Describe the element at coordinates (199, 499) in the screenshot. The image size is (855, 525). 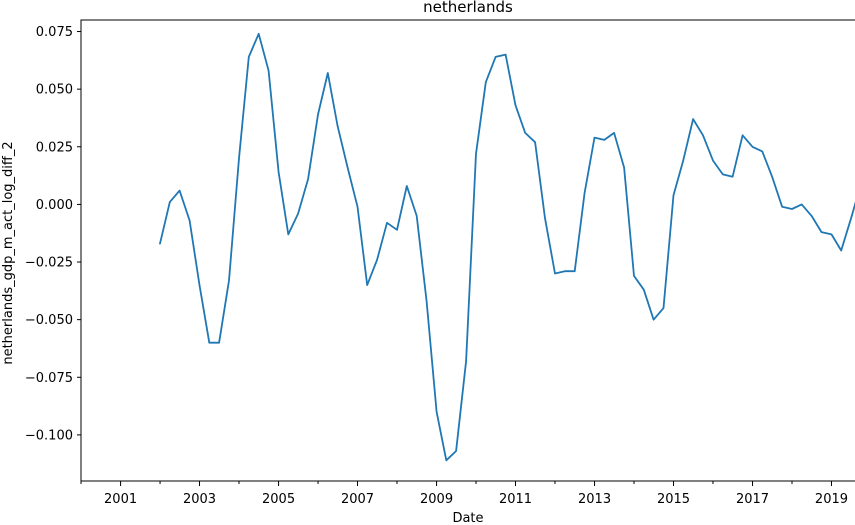
I see `x-tick-label: 2003` at that location.